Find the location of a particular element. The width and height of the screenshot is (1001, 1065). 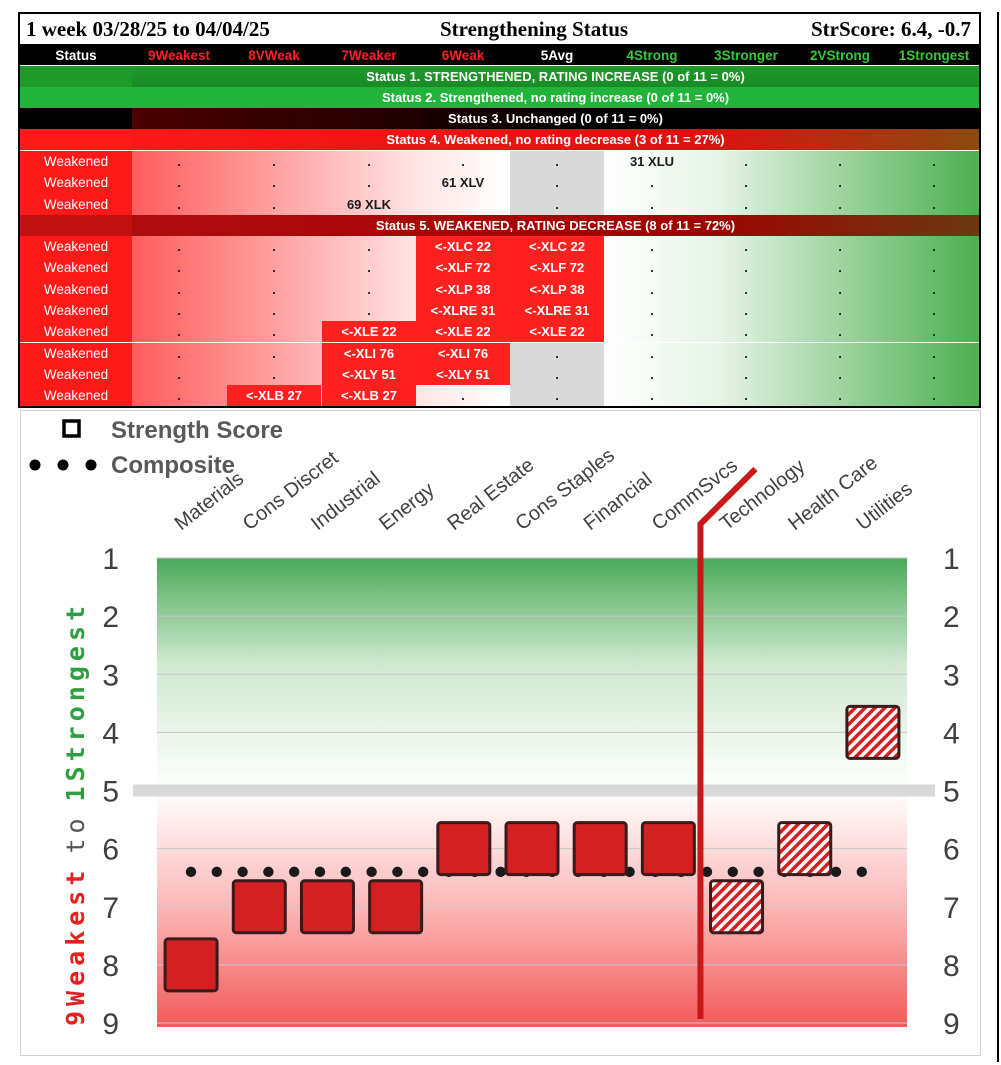

level-header-8: 8VWeak is located at coordinates (274, 55).